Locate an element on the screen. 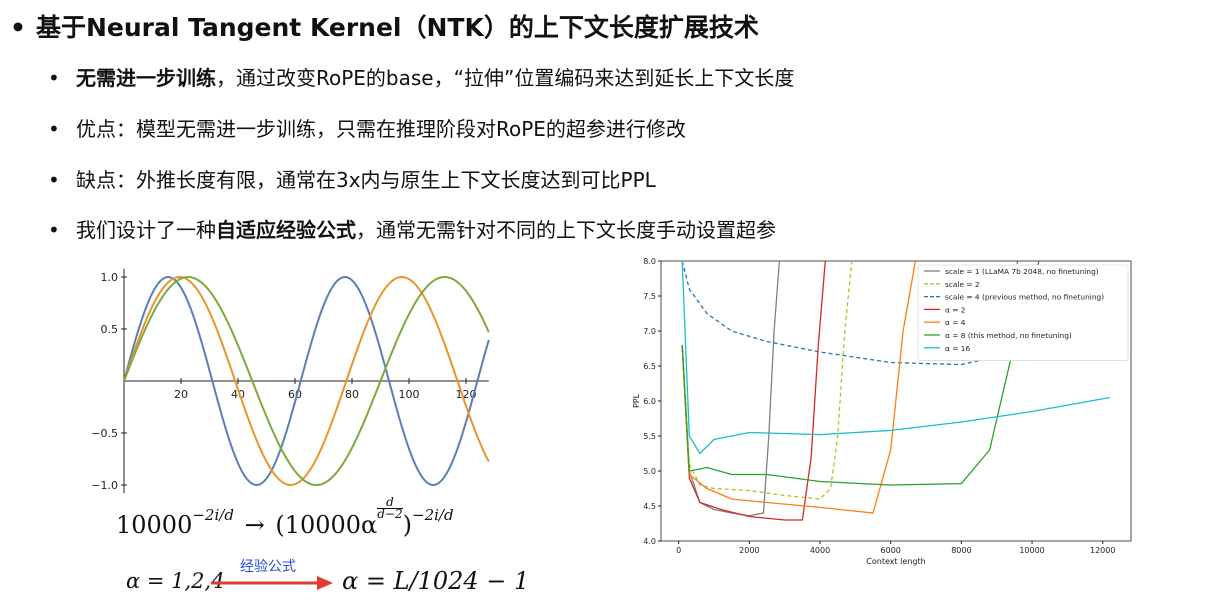 The image size is (1214, 610). x-tick-label: 20 is located at coordinates (181, 394).